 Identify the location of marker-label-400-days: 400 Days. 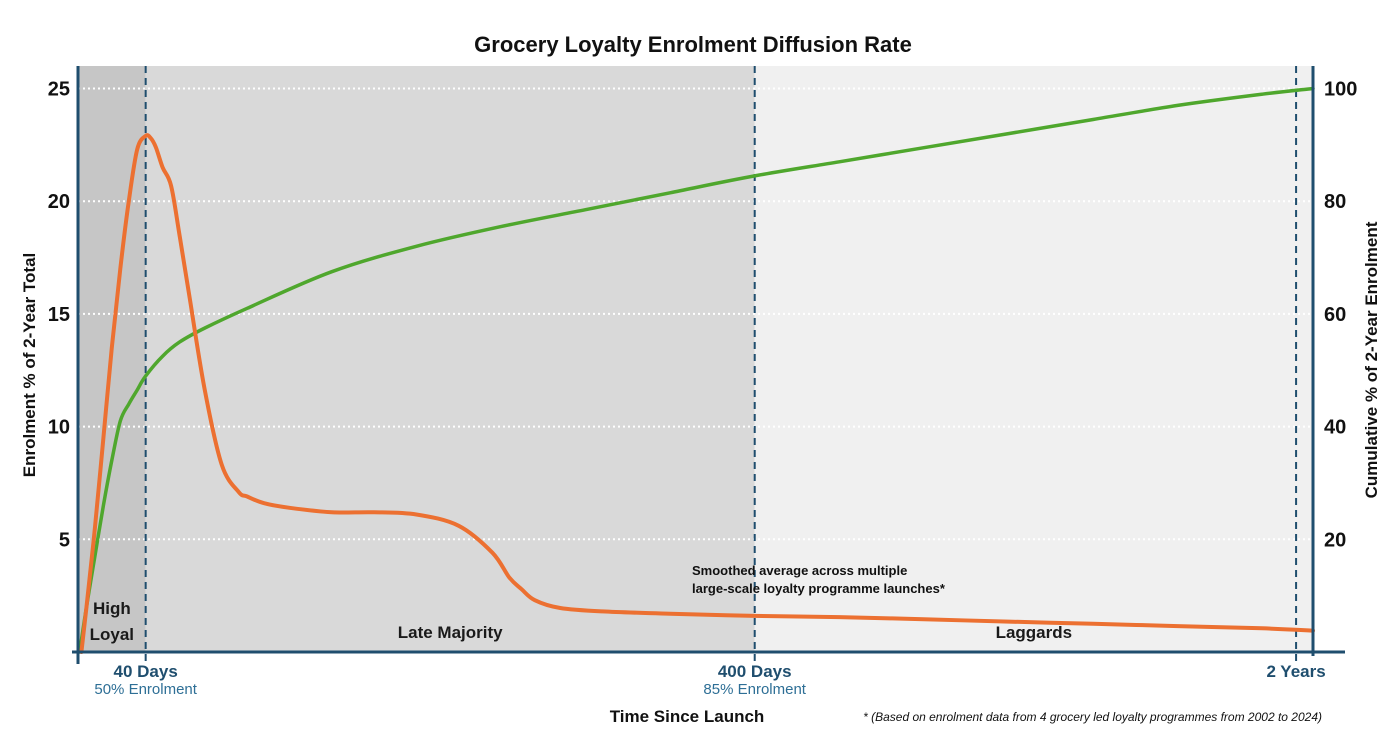
(755, 671).